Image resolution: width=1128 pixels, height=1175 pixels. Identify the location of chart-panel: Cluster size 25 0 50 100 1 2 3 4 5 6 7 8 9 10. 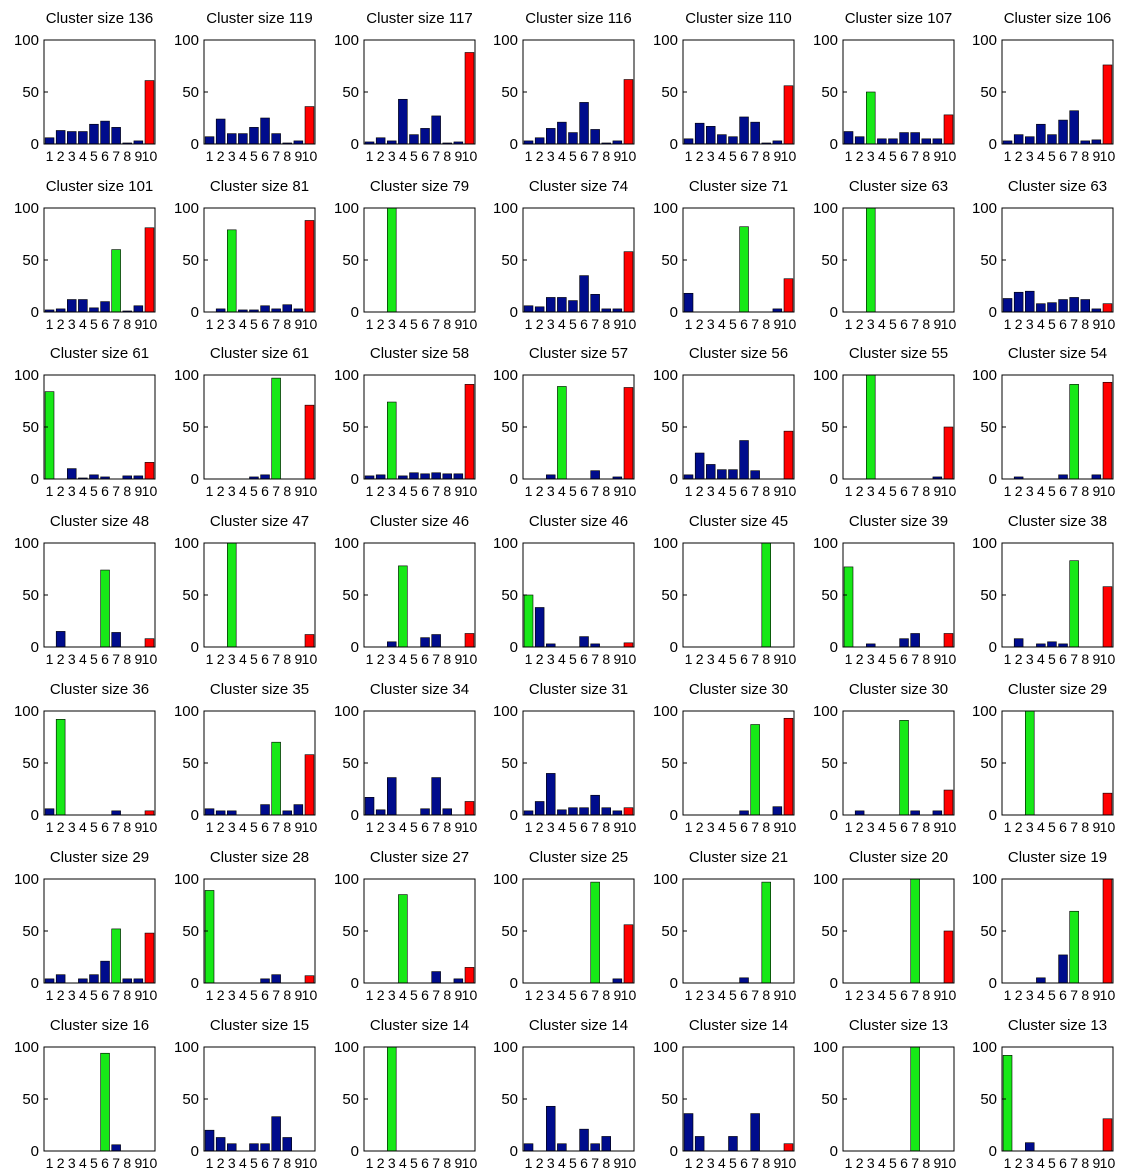
(564, 926).